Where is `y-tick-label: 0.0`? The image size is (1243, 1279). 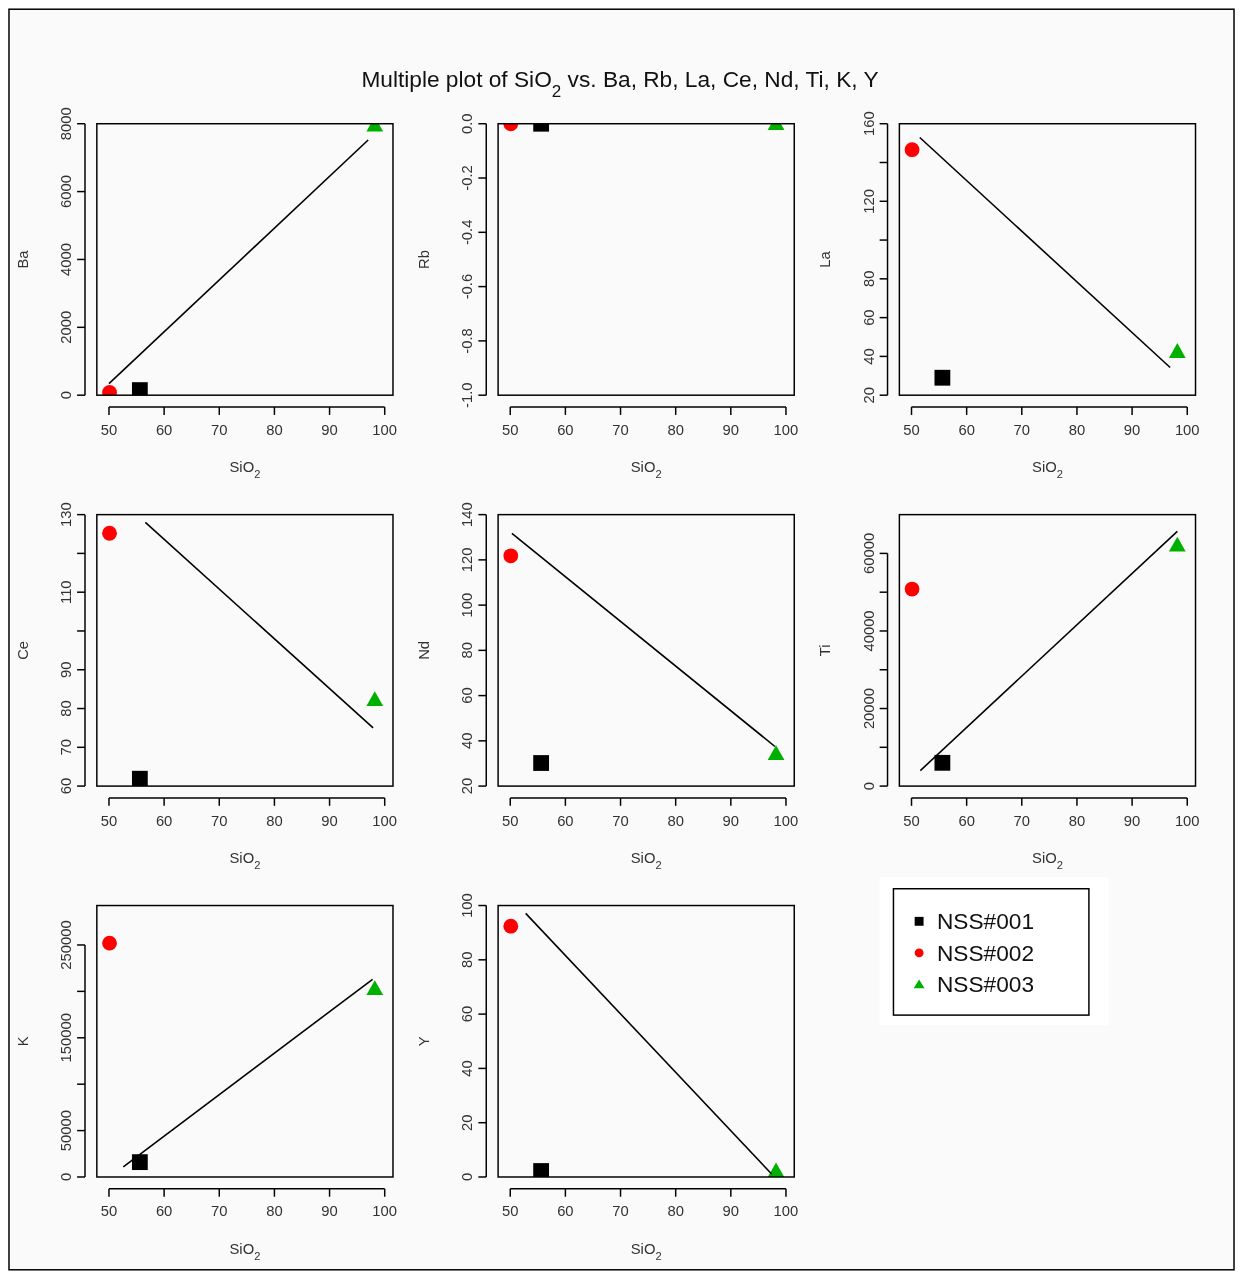
y-tick-label: 0.0 is located at coordinates (467, 124).